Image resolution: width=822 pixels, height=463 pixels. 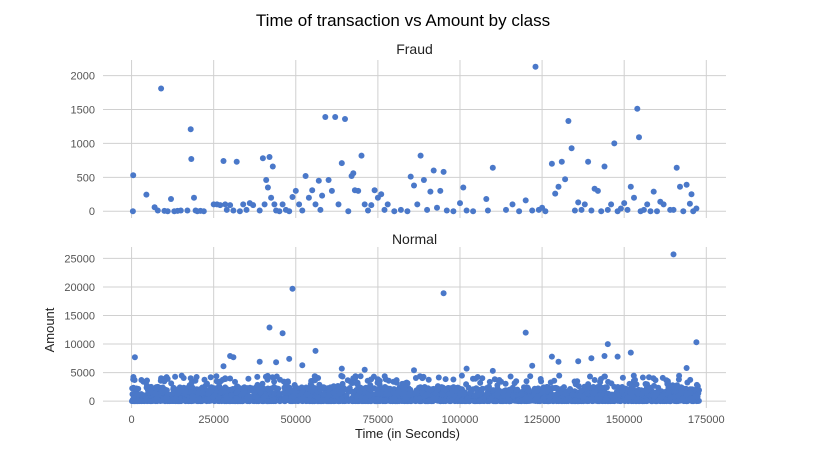 What do you see at coordinates (92, 212) in the screenshot?
I see `y-tick-label: 0` at bounding box center [92, 212].